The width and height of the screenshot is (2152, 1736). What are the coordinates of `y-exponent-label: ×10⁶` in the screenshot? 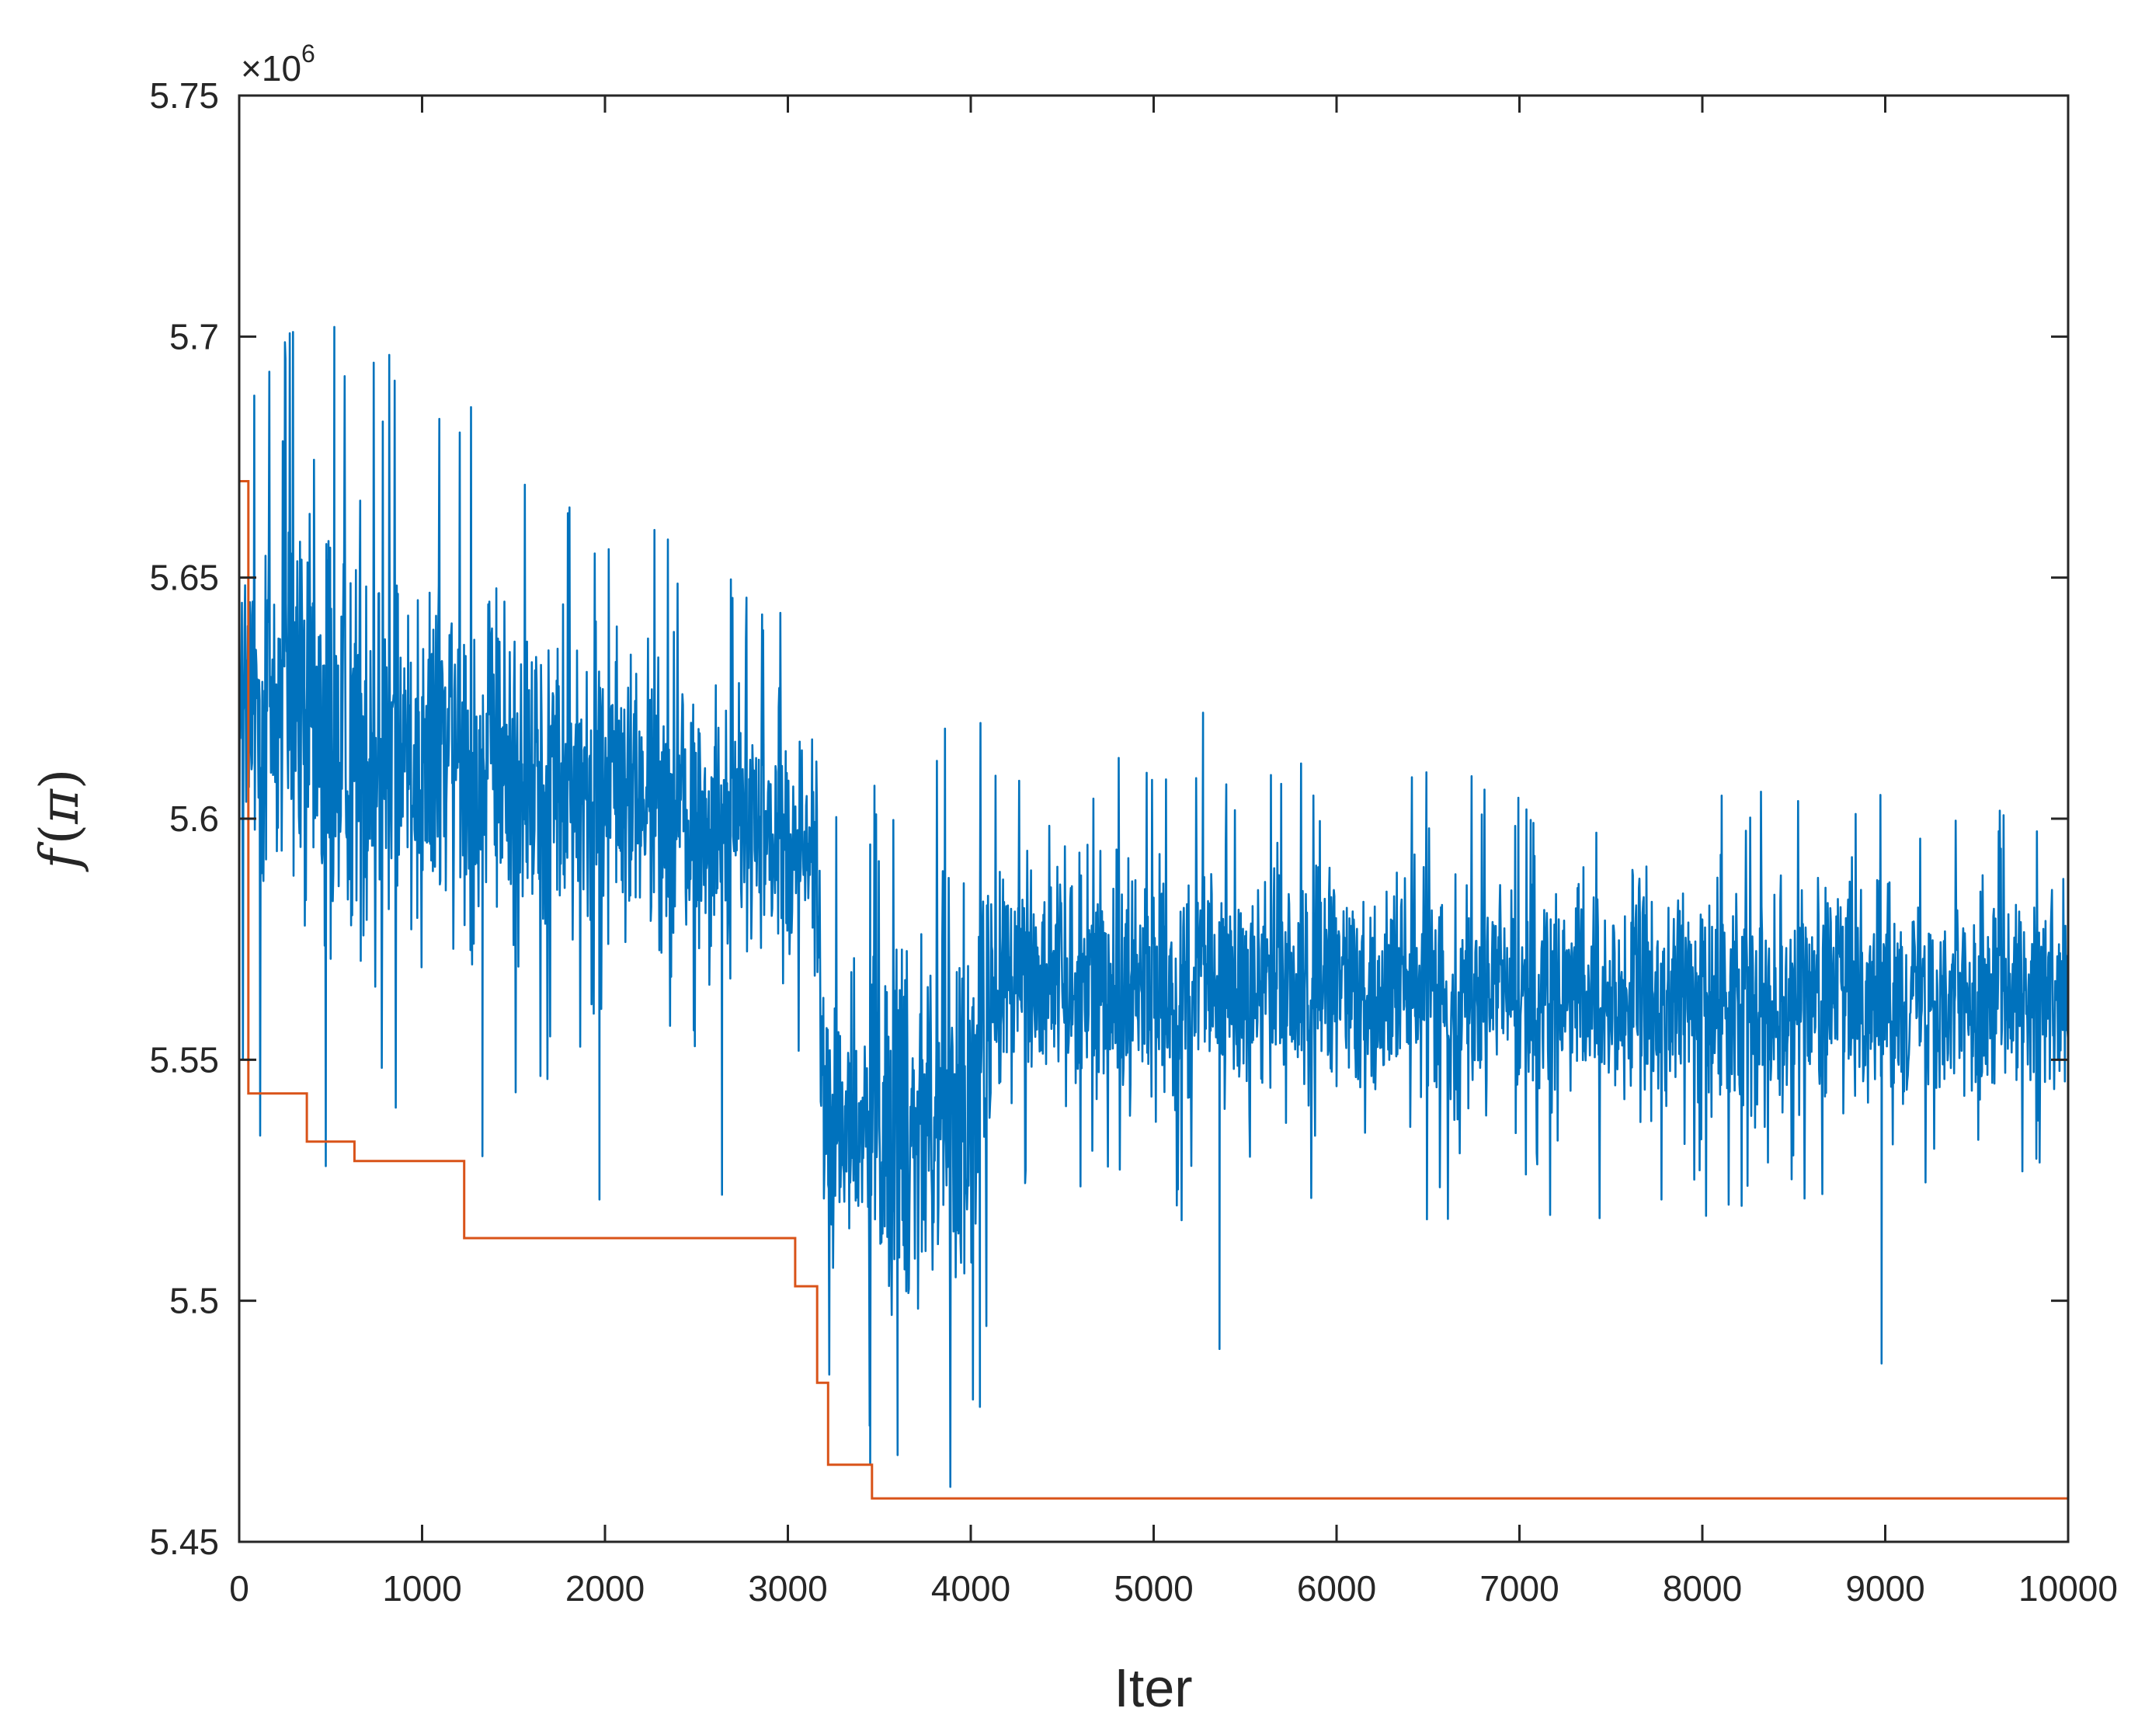 It's located at (278, 64).